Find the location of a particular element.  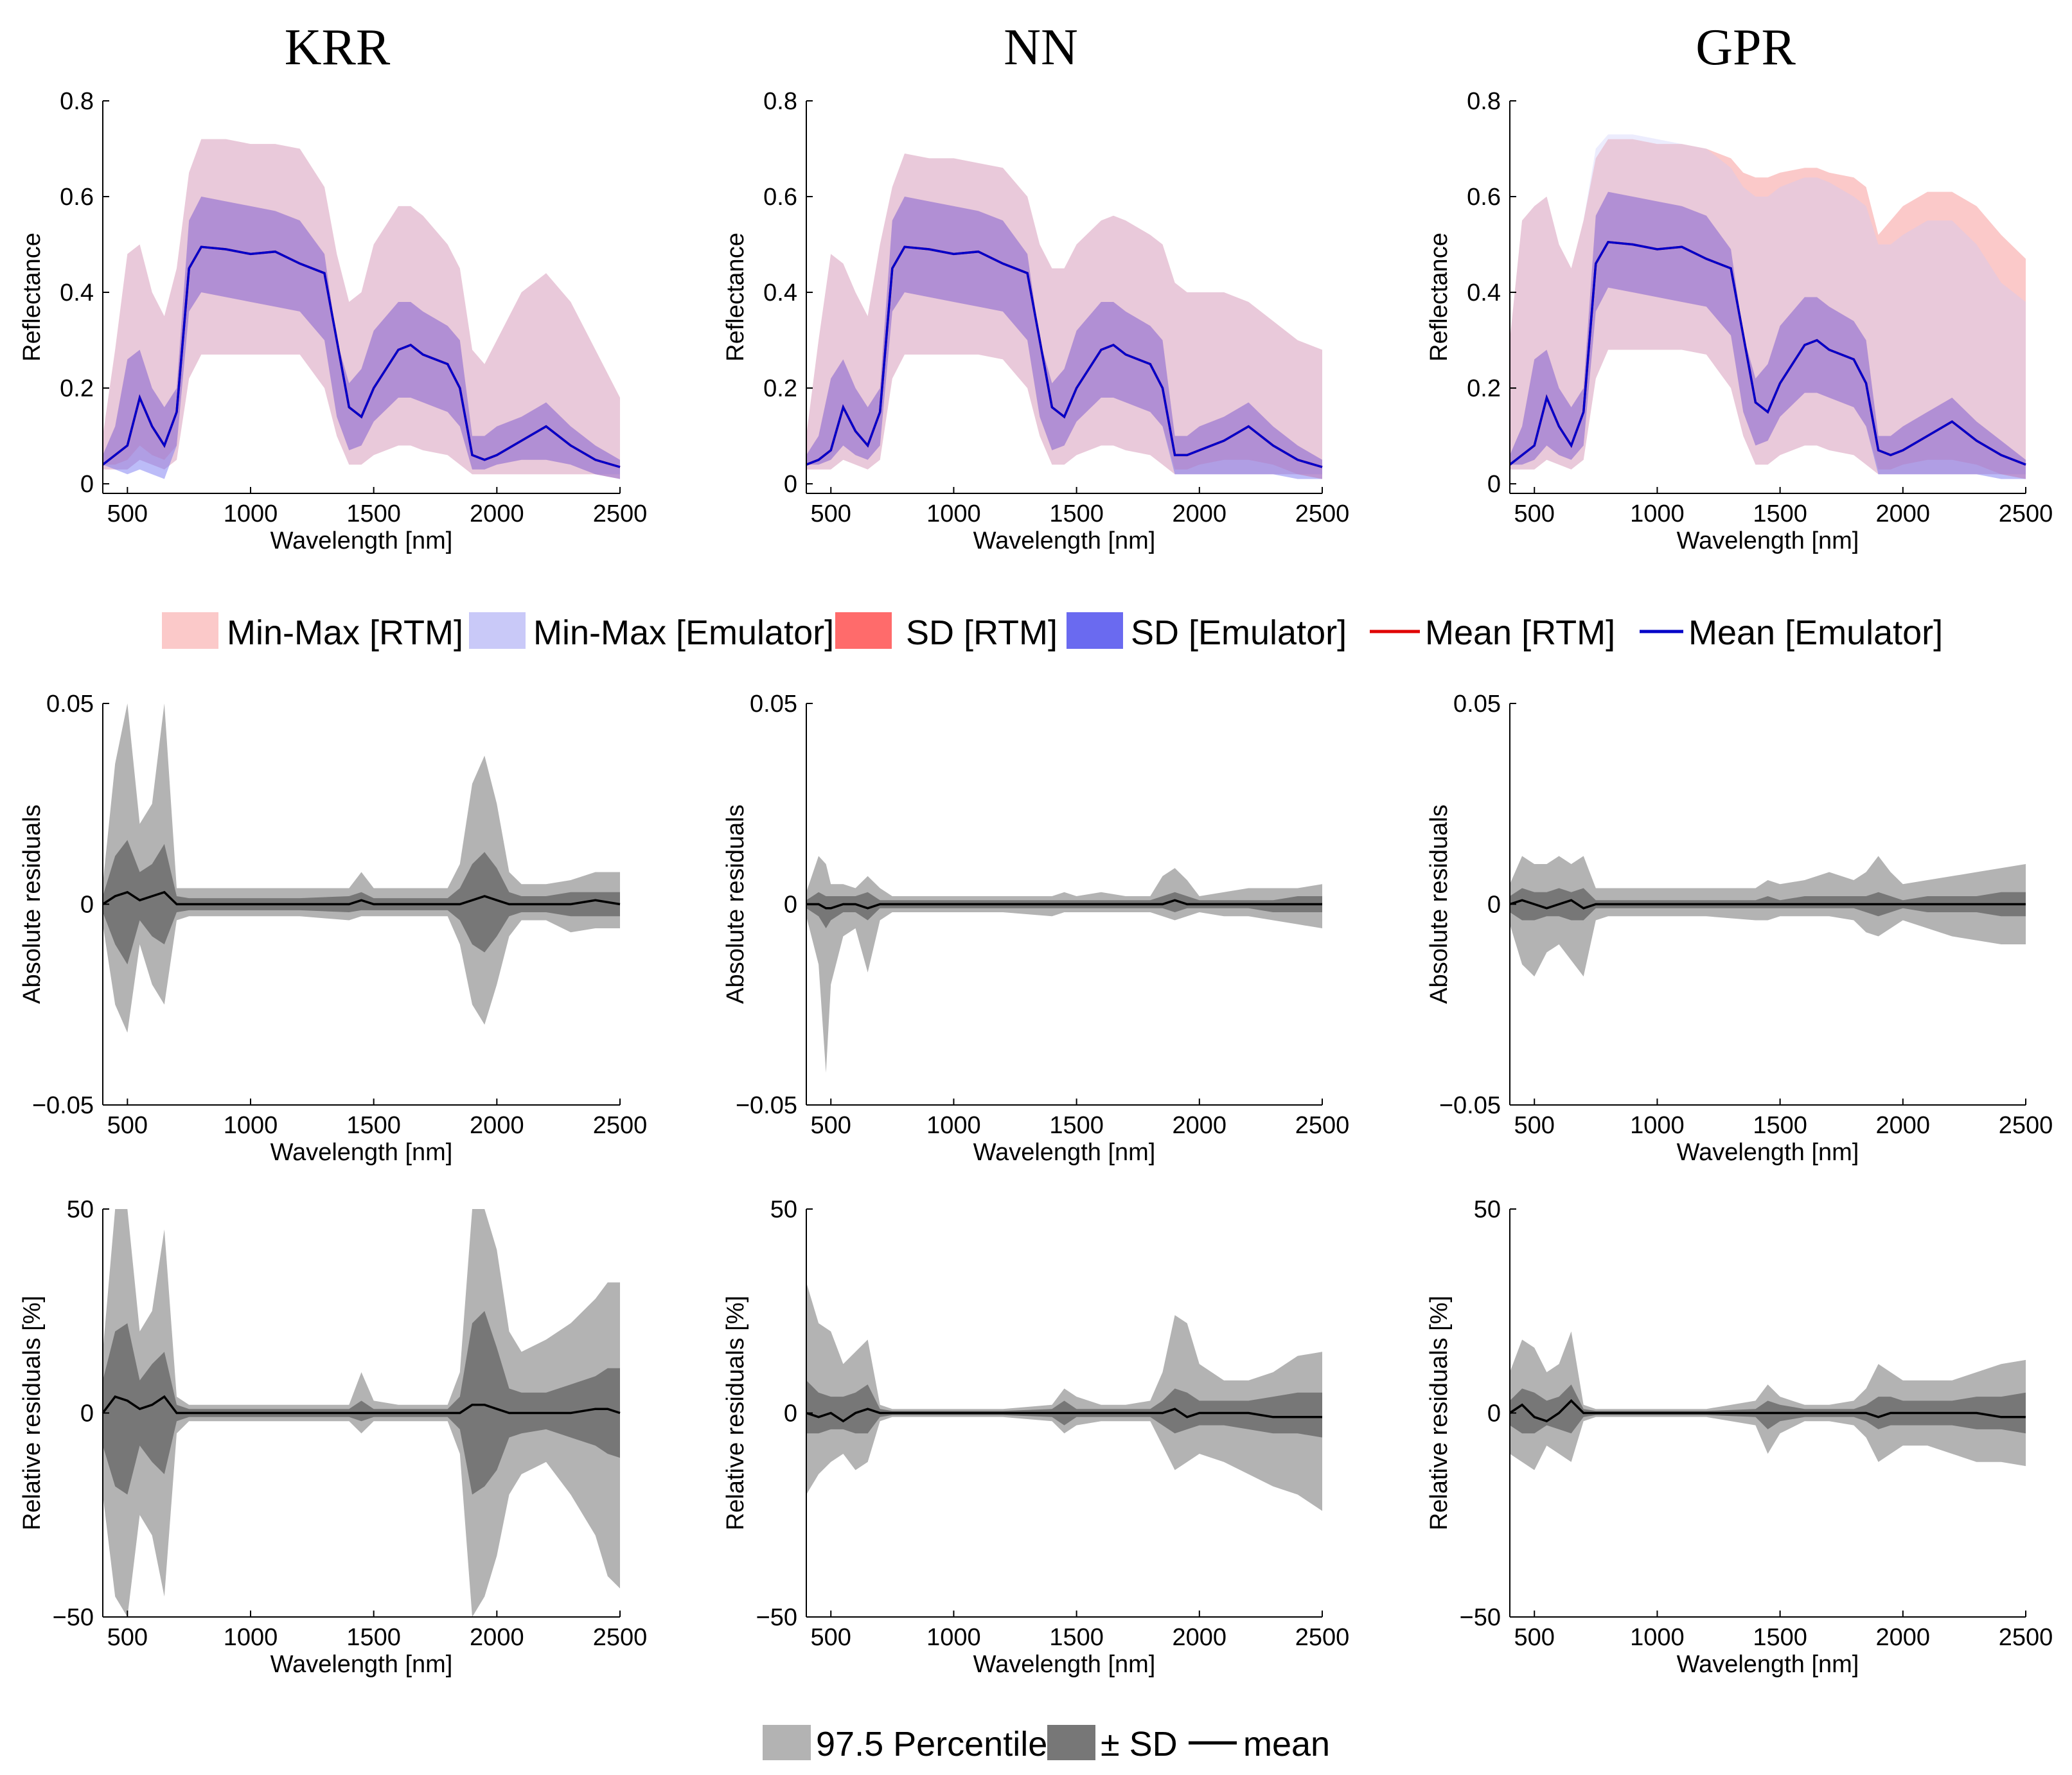

gpr-relative-band-sd is located at coordinates (1768, 1409).